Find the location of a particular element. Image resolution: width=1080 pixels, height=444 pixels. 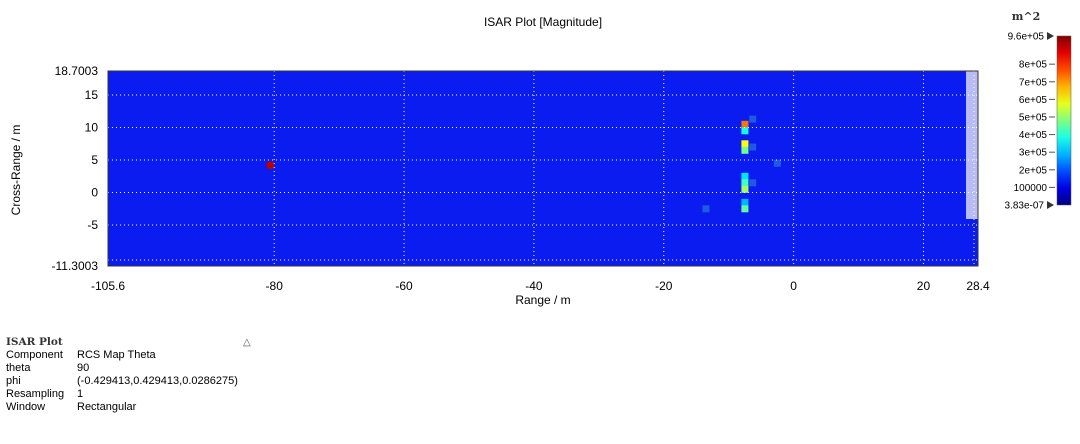

colorbar-unit: m^2 is located at coordinates (1026, 16).